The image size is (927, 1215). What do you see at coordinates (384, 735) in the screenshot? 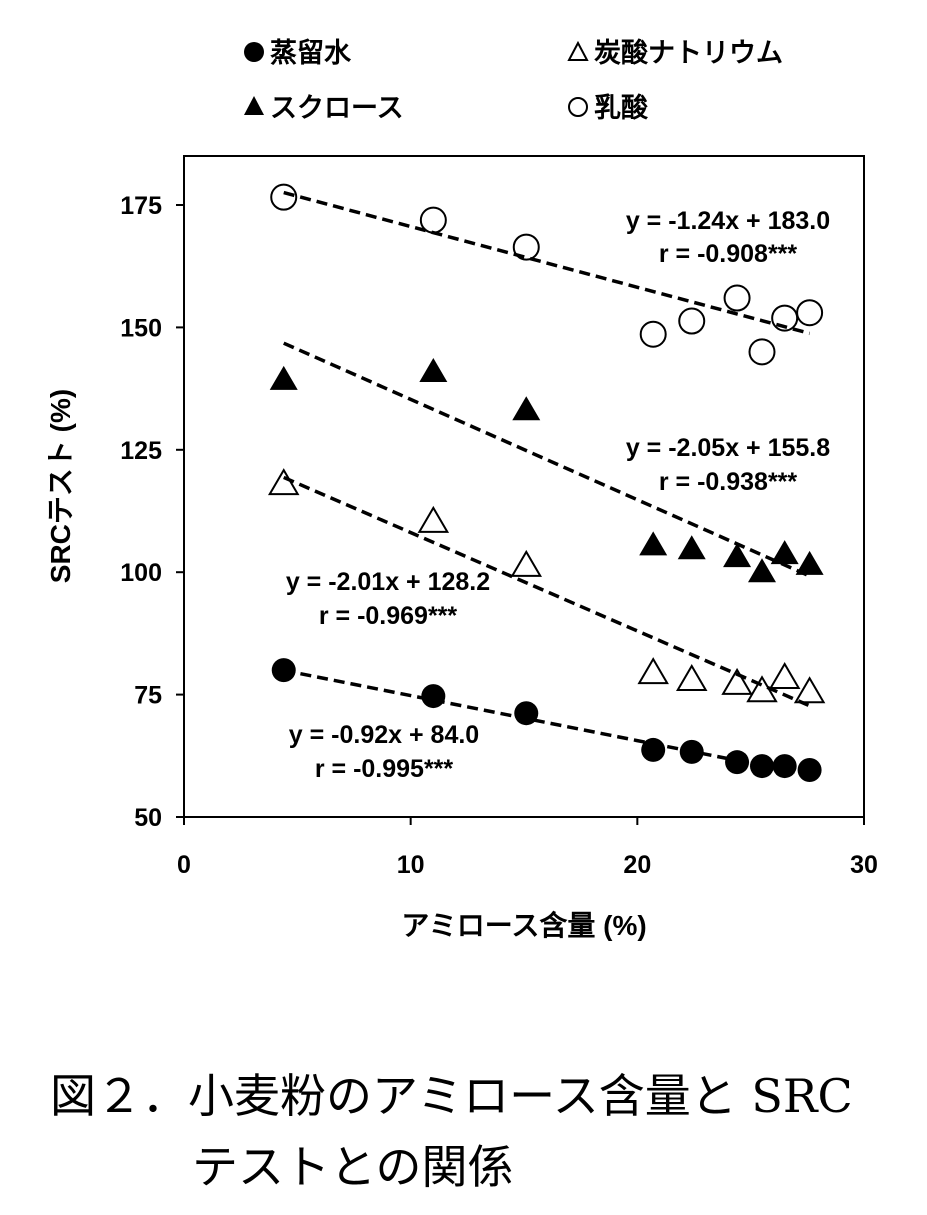
I see `fit-equation-water: y = -0.92x + 84.0` at bounding box center [384, 735].